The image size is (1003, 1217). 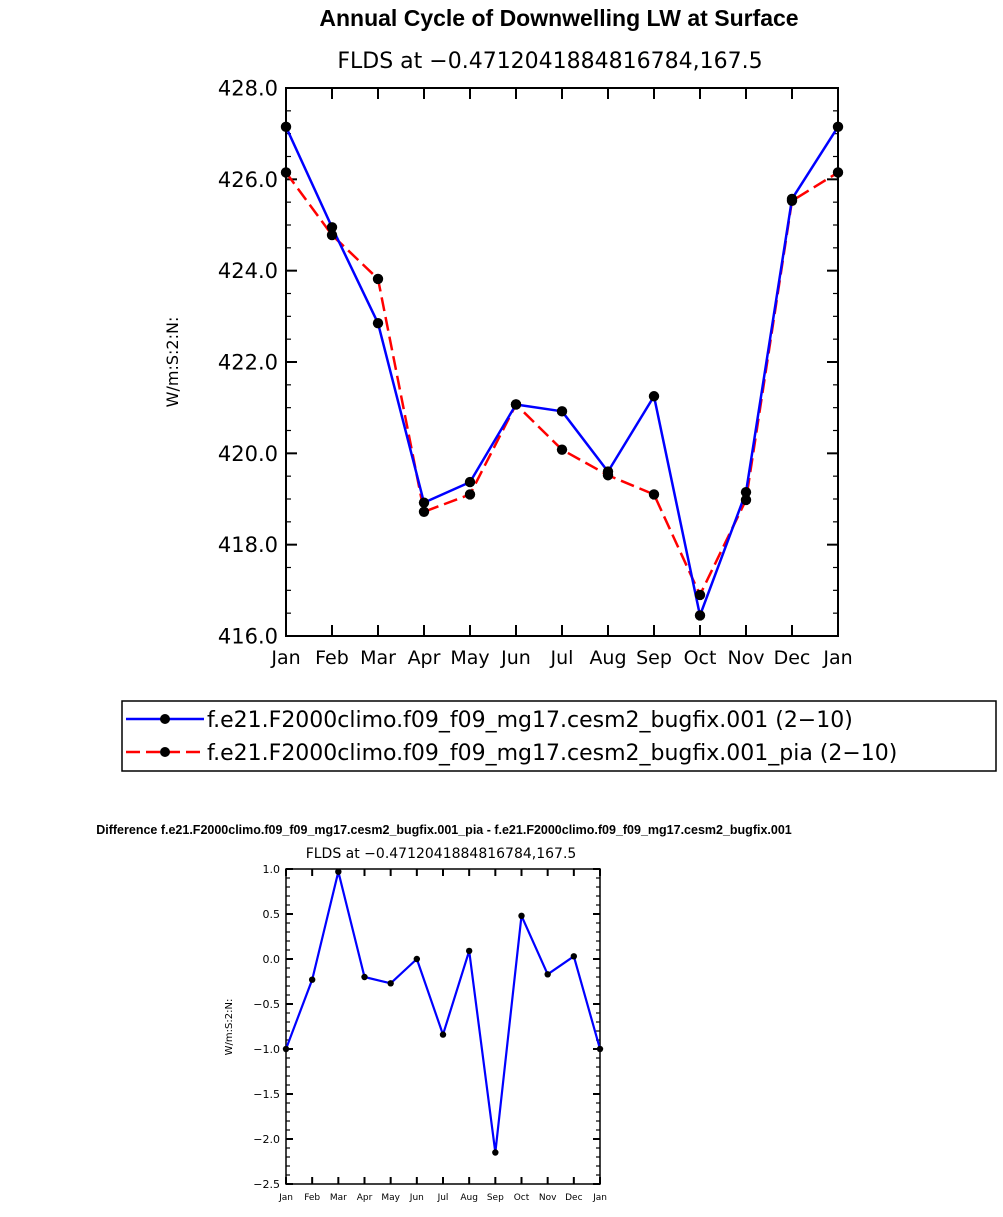 I want to click on y-tick-labels: 416.0 418.0 420.0 422.0 424.0 426.0 428.0, so click(x=248, y=363).